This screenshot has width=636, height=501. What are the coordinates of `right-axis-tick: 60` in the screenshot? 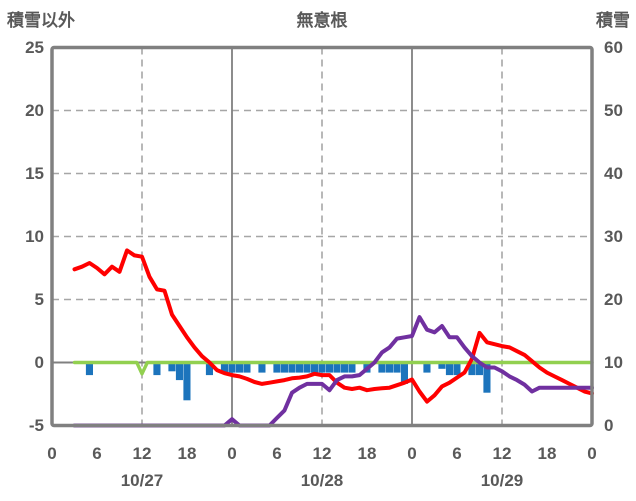 It's located at (613, 47).